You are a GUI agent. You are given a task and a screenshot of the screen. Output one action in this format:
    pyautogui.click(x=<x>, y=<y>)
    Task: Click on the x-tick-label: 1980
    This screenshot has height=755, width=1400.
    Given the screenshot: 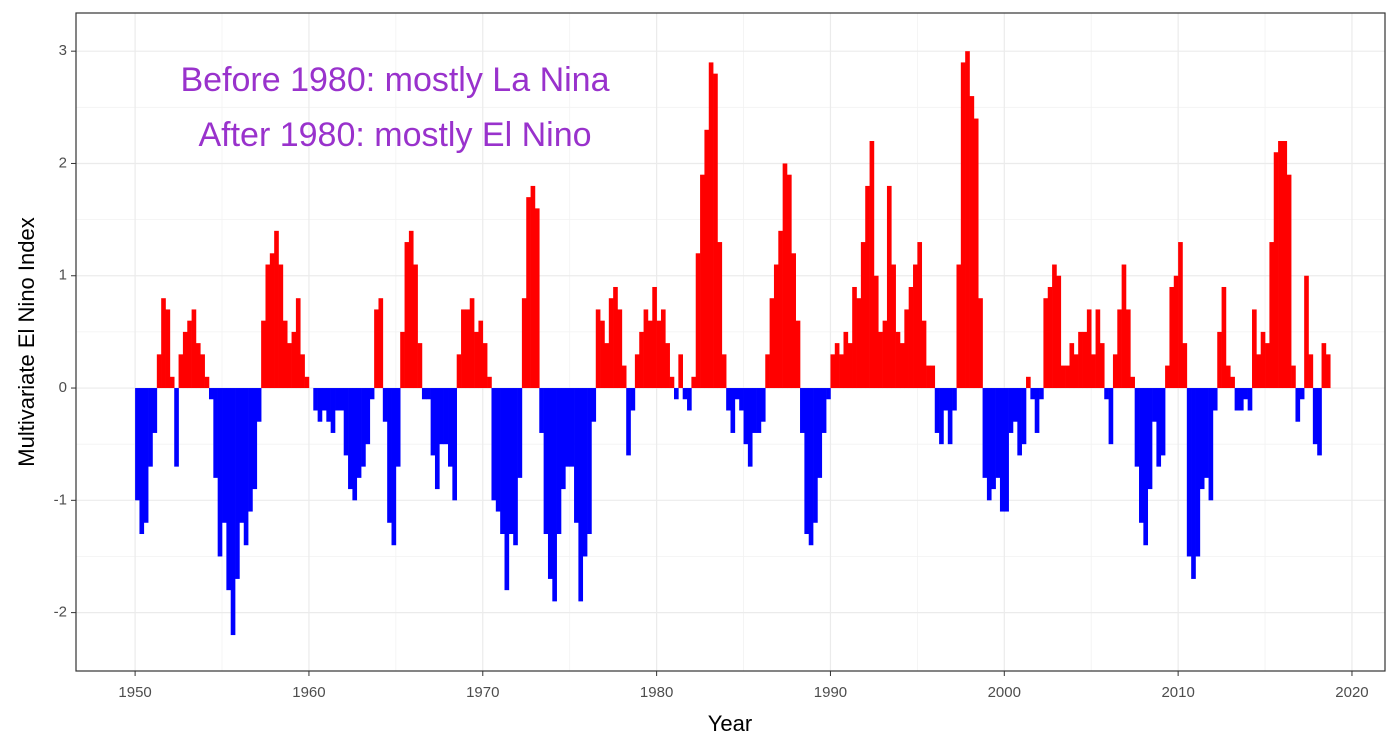 What is the action you would take?
    pyautogui.click(x=656, y=692)
    